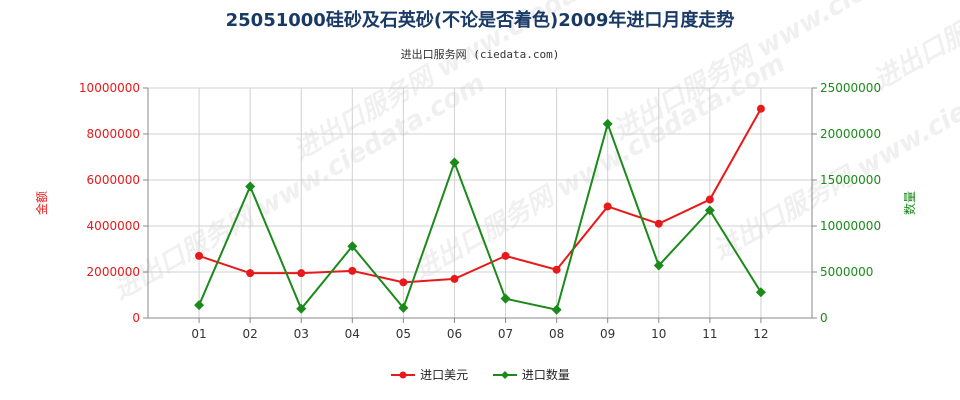 Image resolution: width=960 pixels, height=400 pixels. Describe the element at coordinates (760, 334) in the screenshot. I see `x-tick-label: 12` at that location.